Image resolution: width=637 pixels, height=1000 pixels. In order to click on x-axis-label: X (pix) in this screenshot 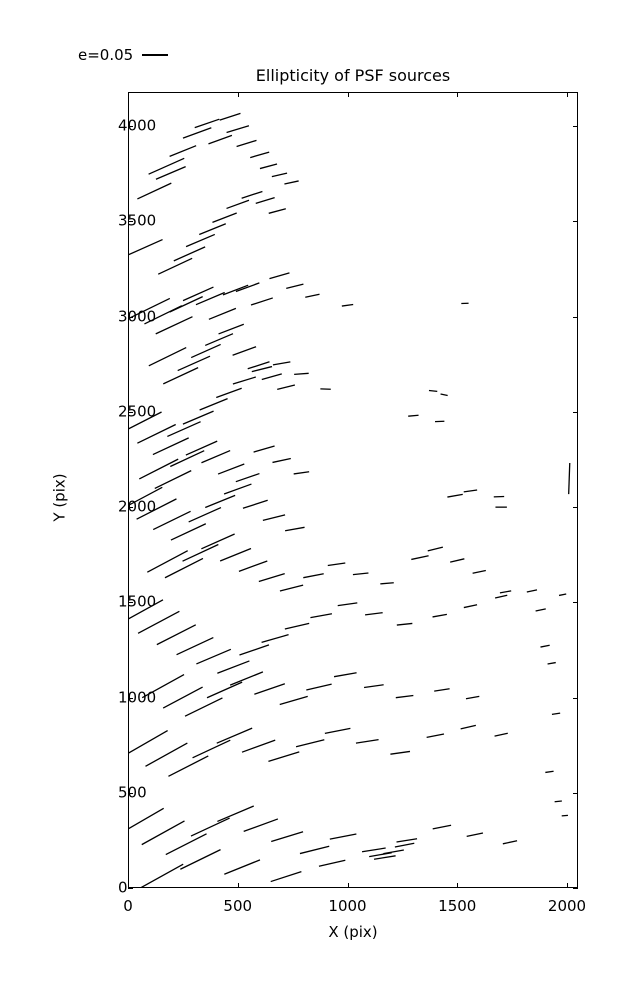, I will do `click(353, 932)`.